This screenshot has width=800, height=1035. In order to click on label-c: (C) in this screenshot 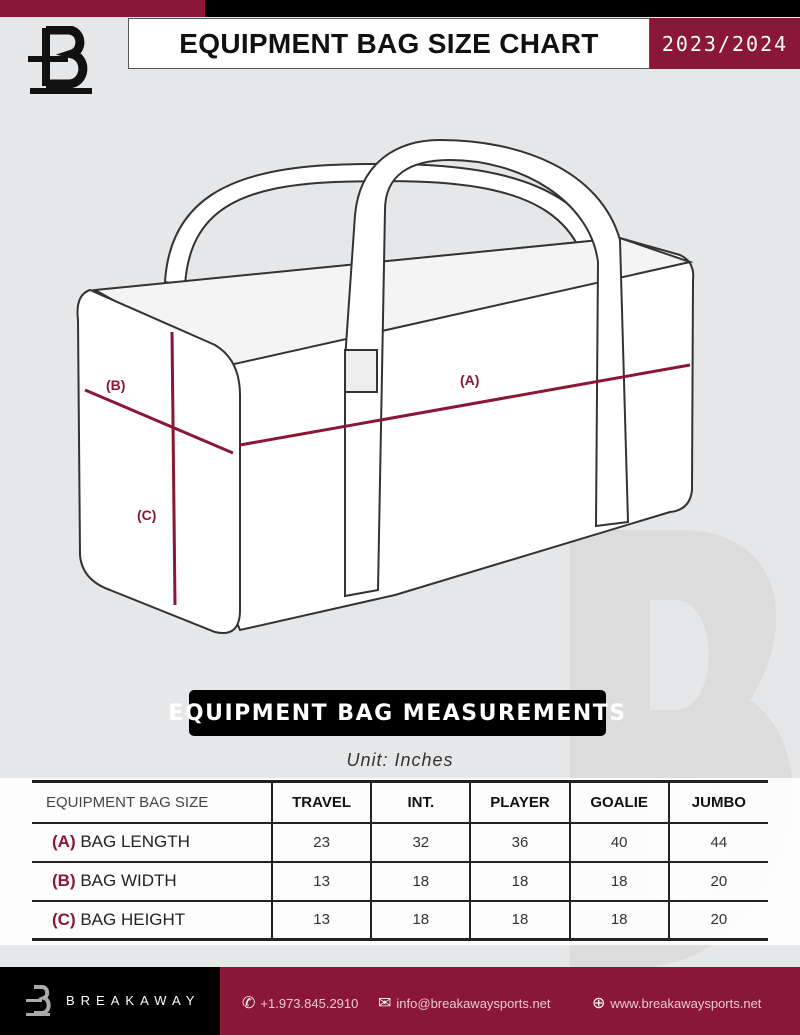, I will do `click(146, 515)`.